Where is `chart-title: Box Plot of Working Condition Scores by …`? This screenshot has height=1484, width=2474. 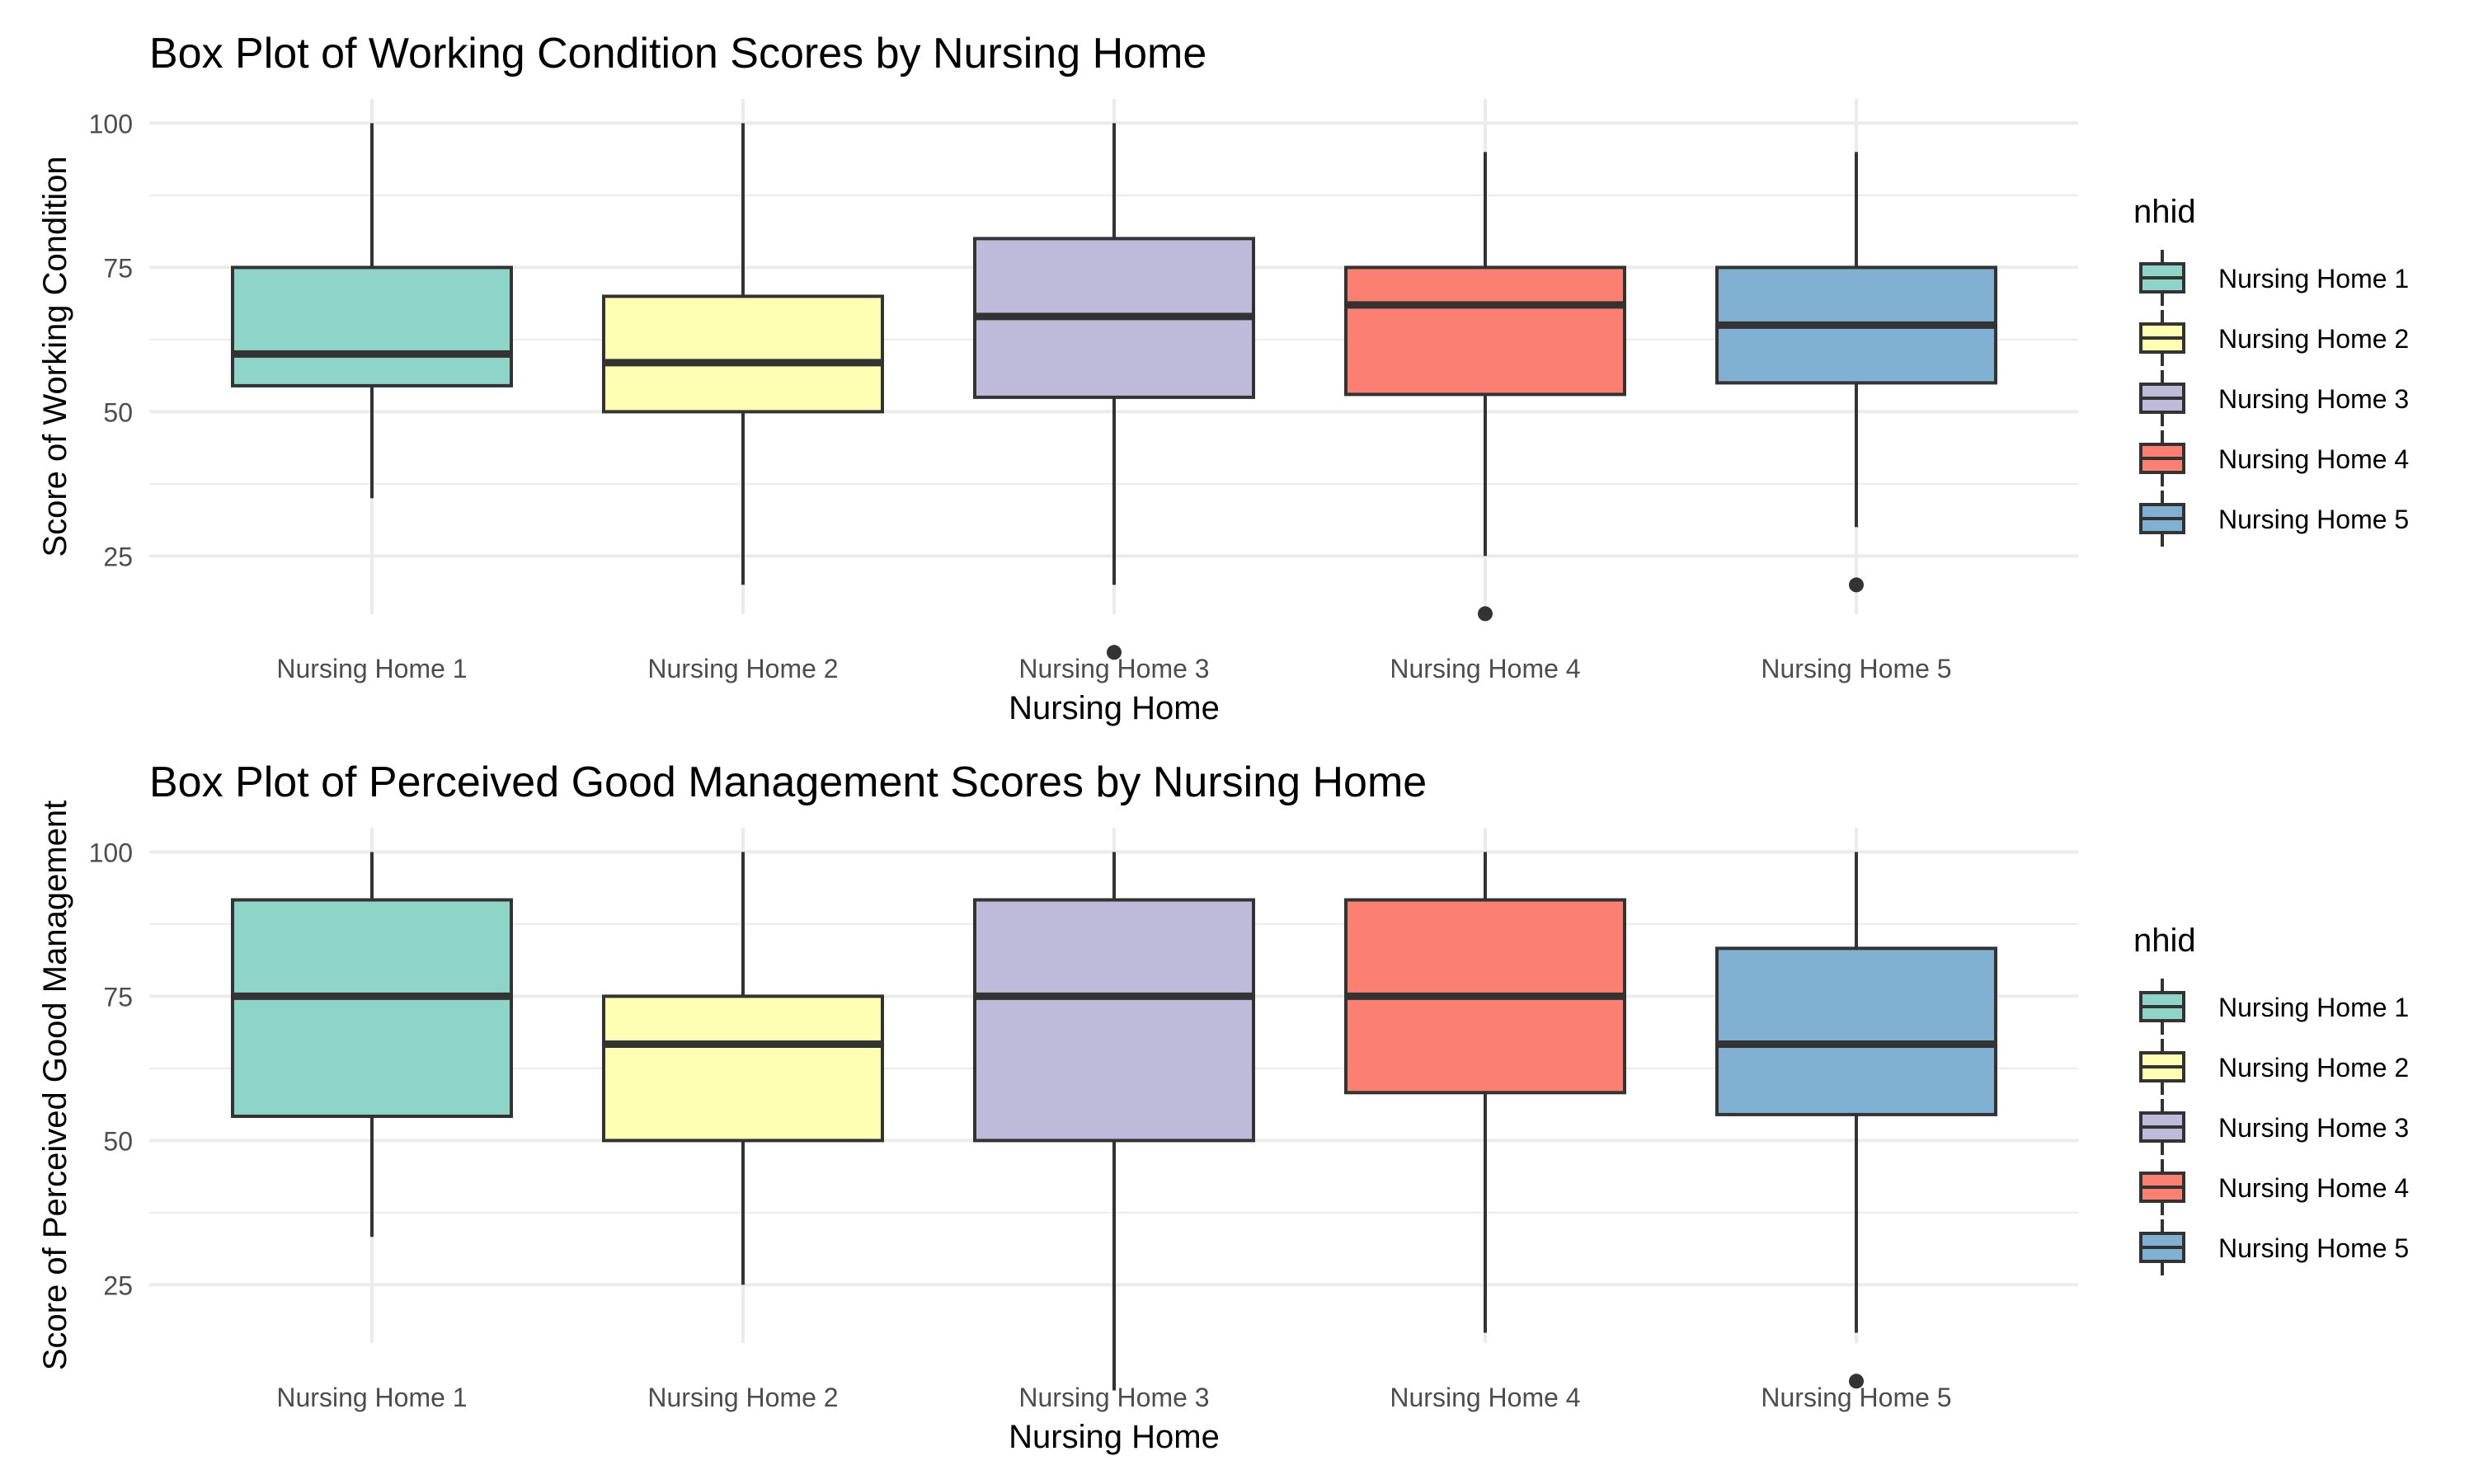
chart-title: Box Plot of Working Condition Scores by … is located at coordinates (677, 54).